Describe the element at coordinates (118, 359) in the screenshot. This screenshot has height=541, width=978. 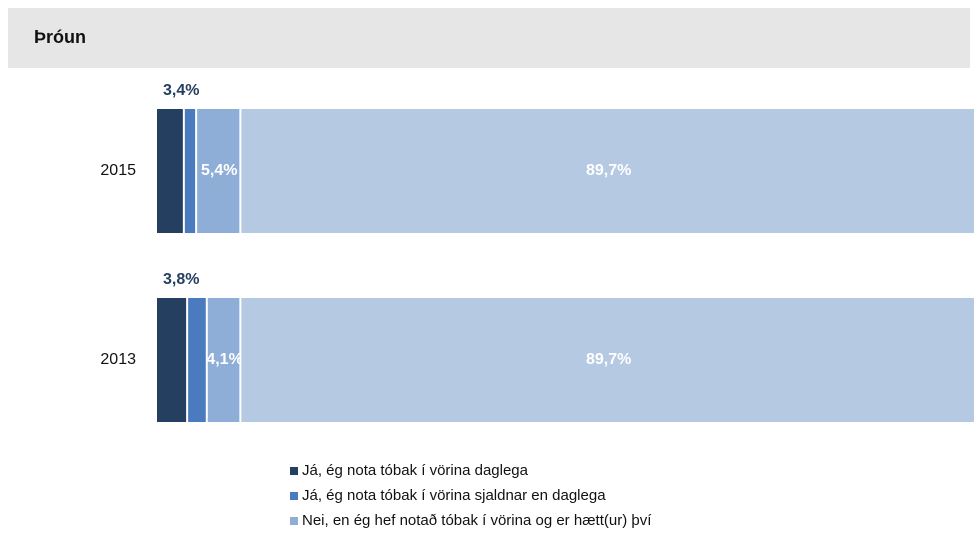
I see `y-tick-label: 2013` at that location.